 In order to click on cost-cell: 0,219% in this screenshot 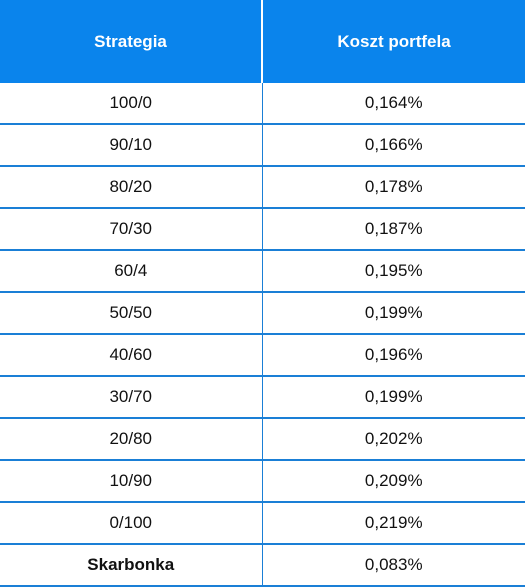, I will do `click(393, 523)`.